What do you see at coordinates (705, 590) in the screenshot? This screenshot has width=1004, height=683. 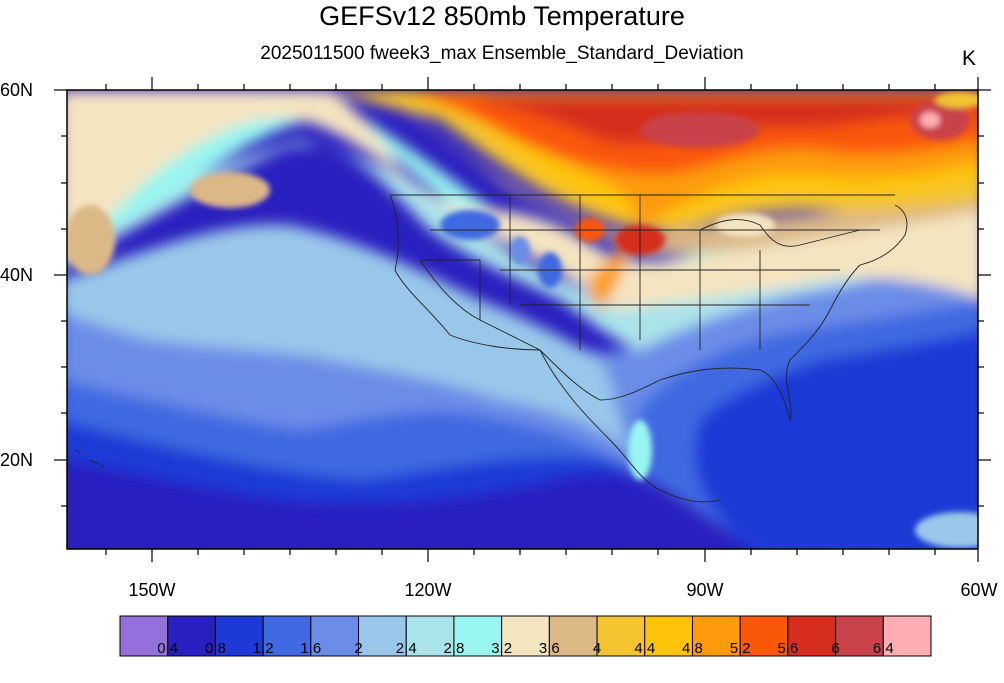 I see `lon-label-90w: 90W` at bounding box center [705, 590].